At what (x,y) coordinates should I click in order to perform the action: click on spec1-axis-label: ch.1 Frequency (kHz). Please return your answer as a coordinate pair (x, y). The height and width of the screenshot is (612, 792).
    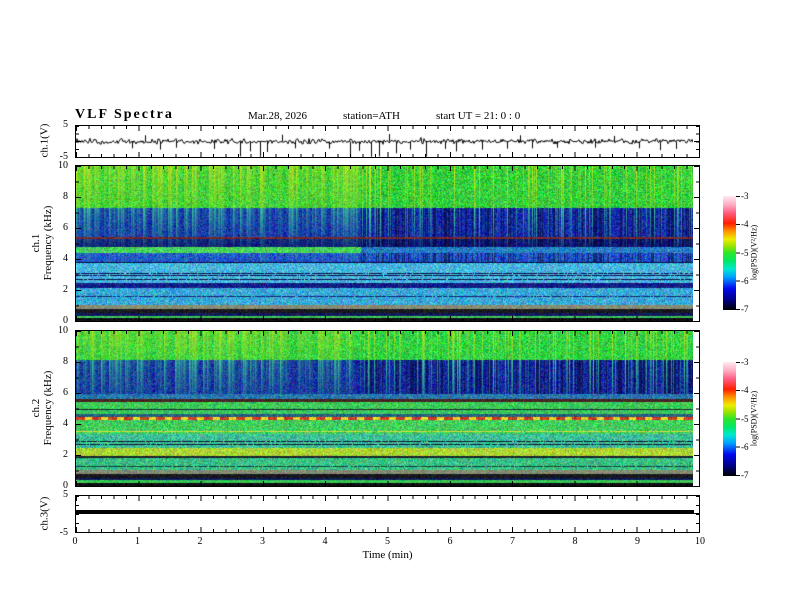
    Looking at the image, I should click on (42, 243).